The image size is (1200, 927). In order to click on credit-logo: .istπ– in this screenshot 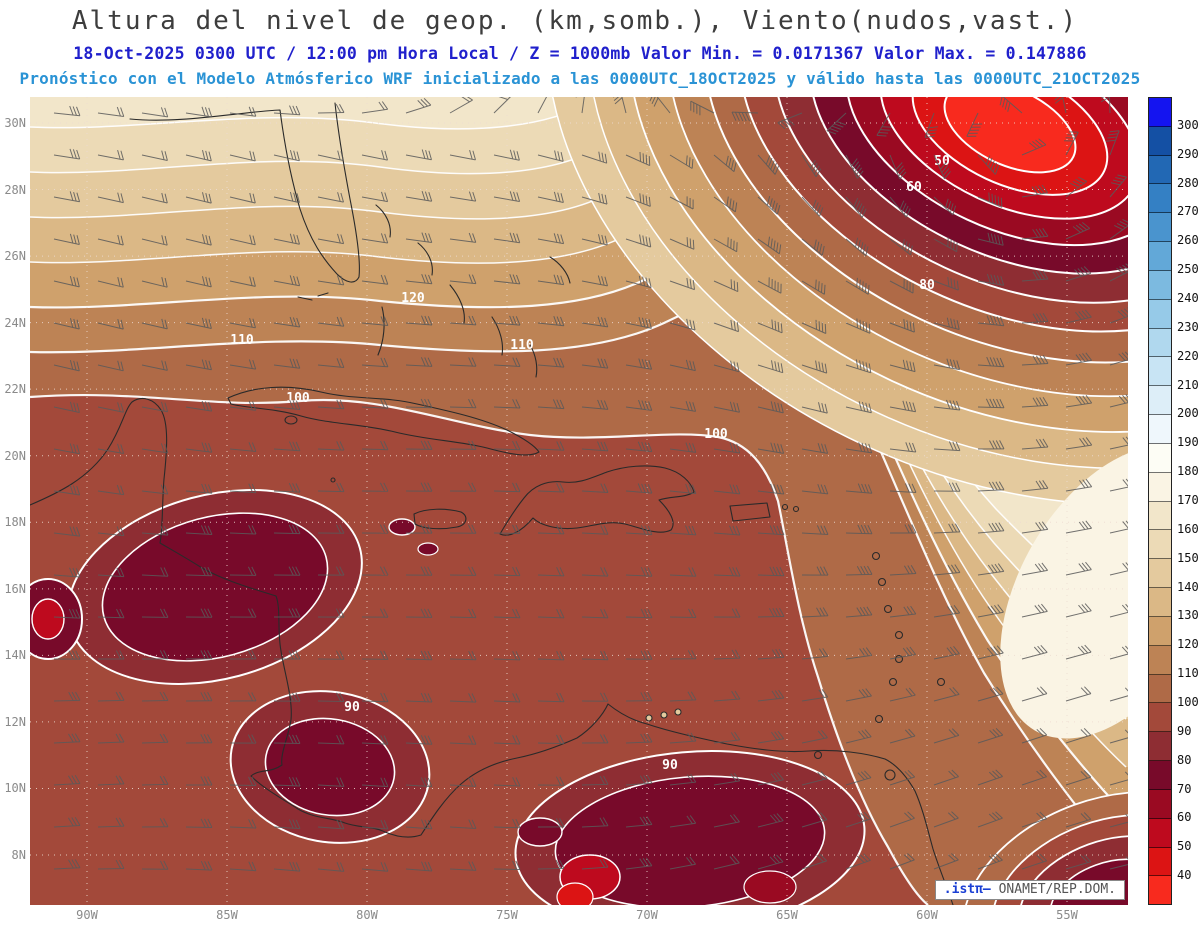, I will do `click(967, 889)`.